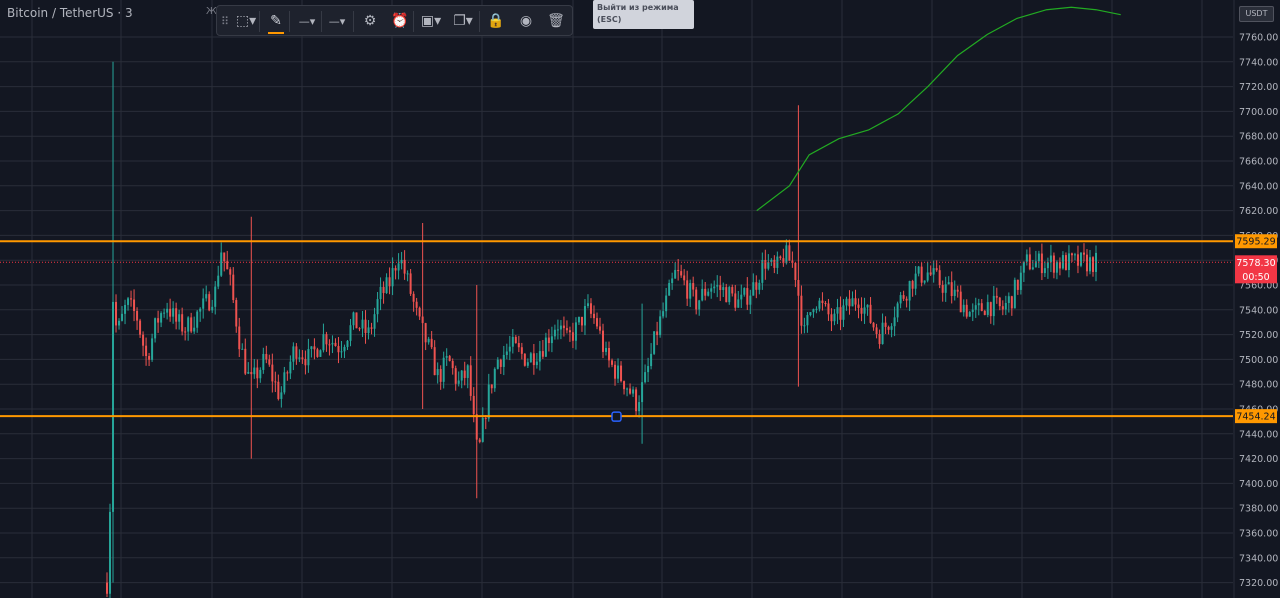 Image resolution: width=1280 pixels, height=598 pixels. What do you see at coordinates (1258, 162) in the screenshot?
I see `y-tick-label: 7660.00` at bounding box center [1258, 162].